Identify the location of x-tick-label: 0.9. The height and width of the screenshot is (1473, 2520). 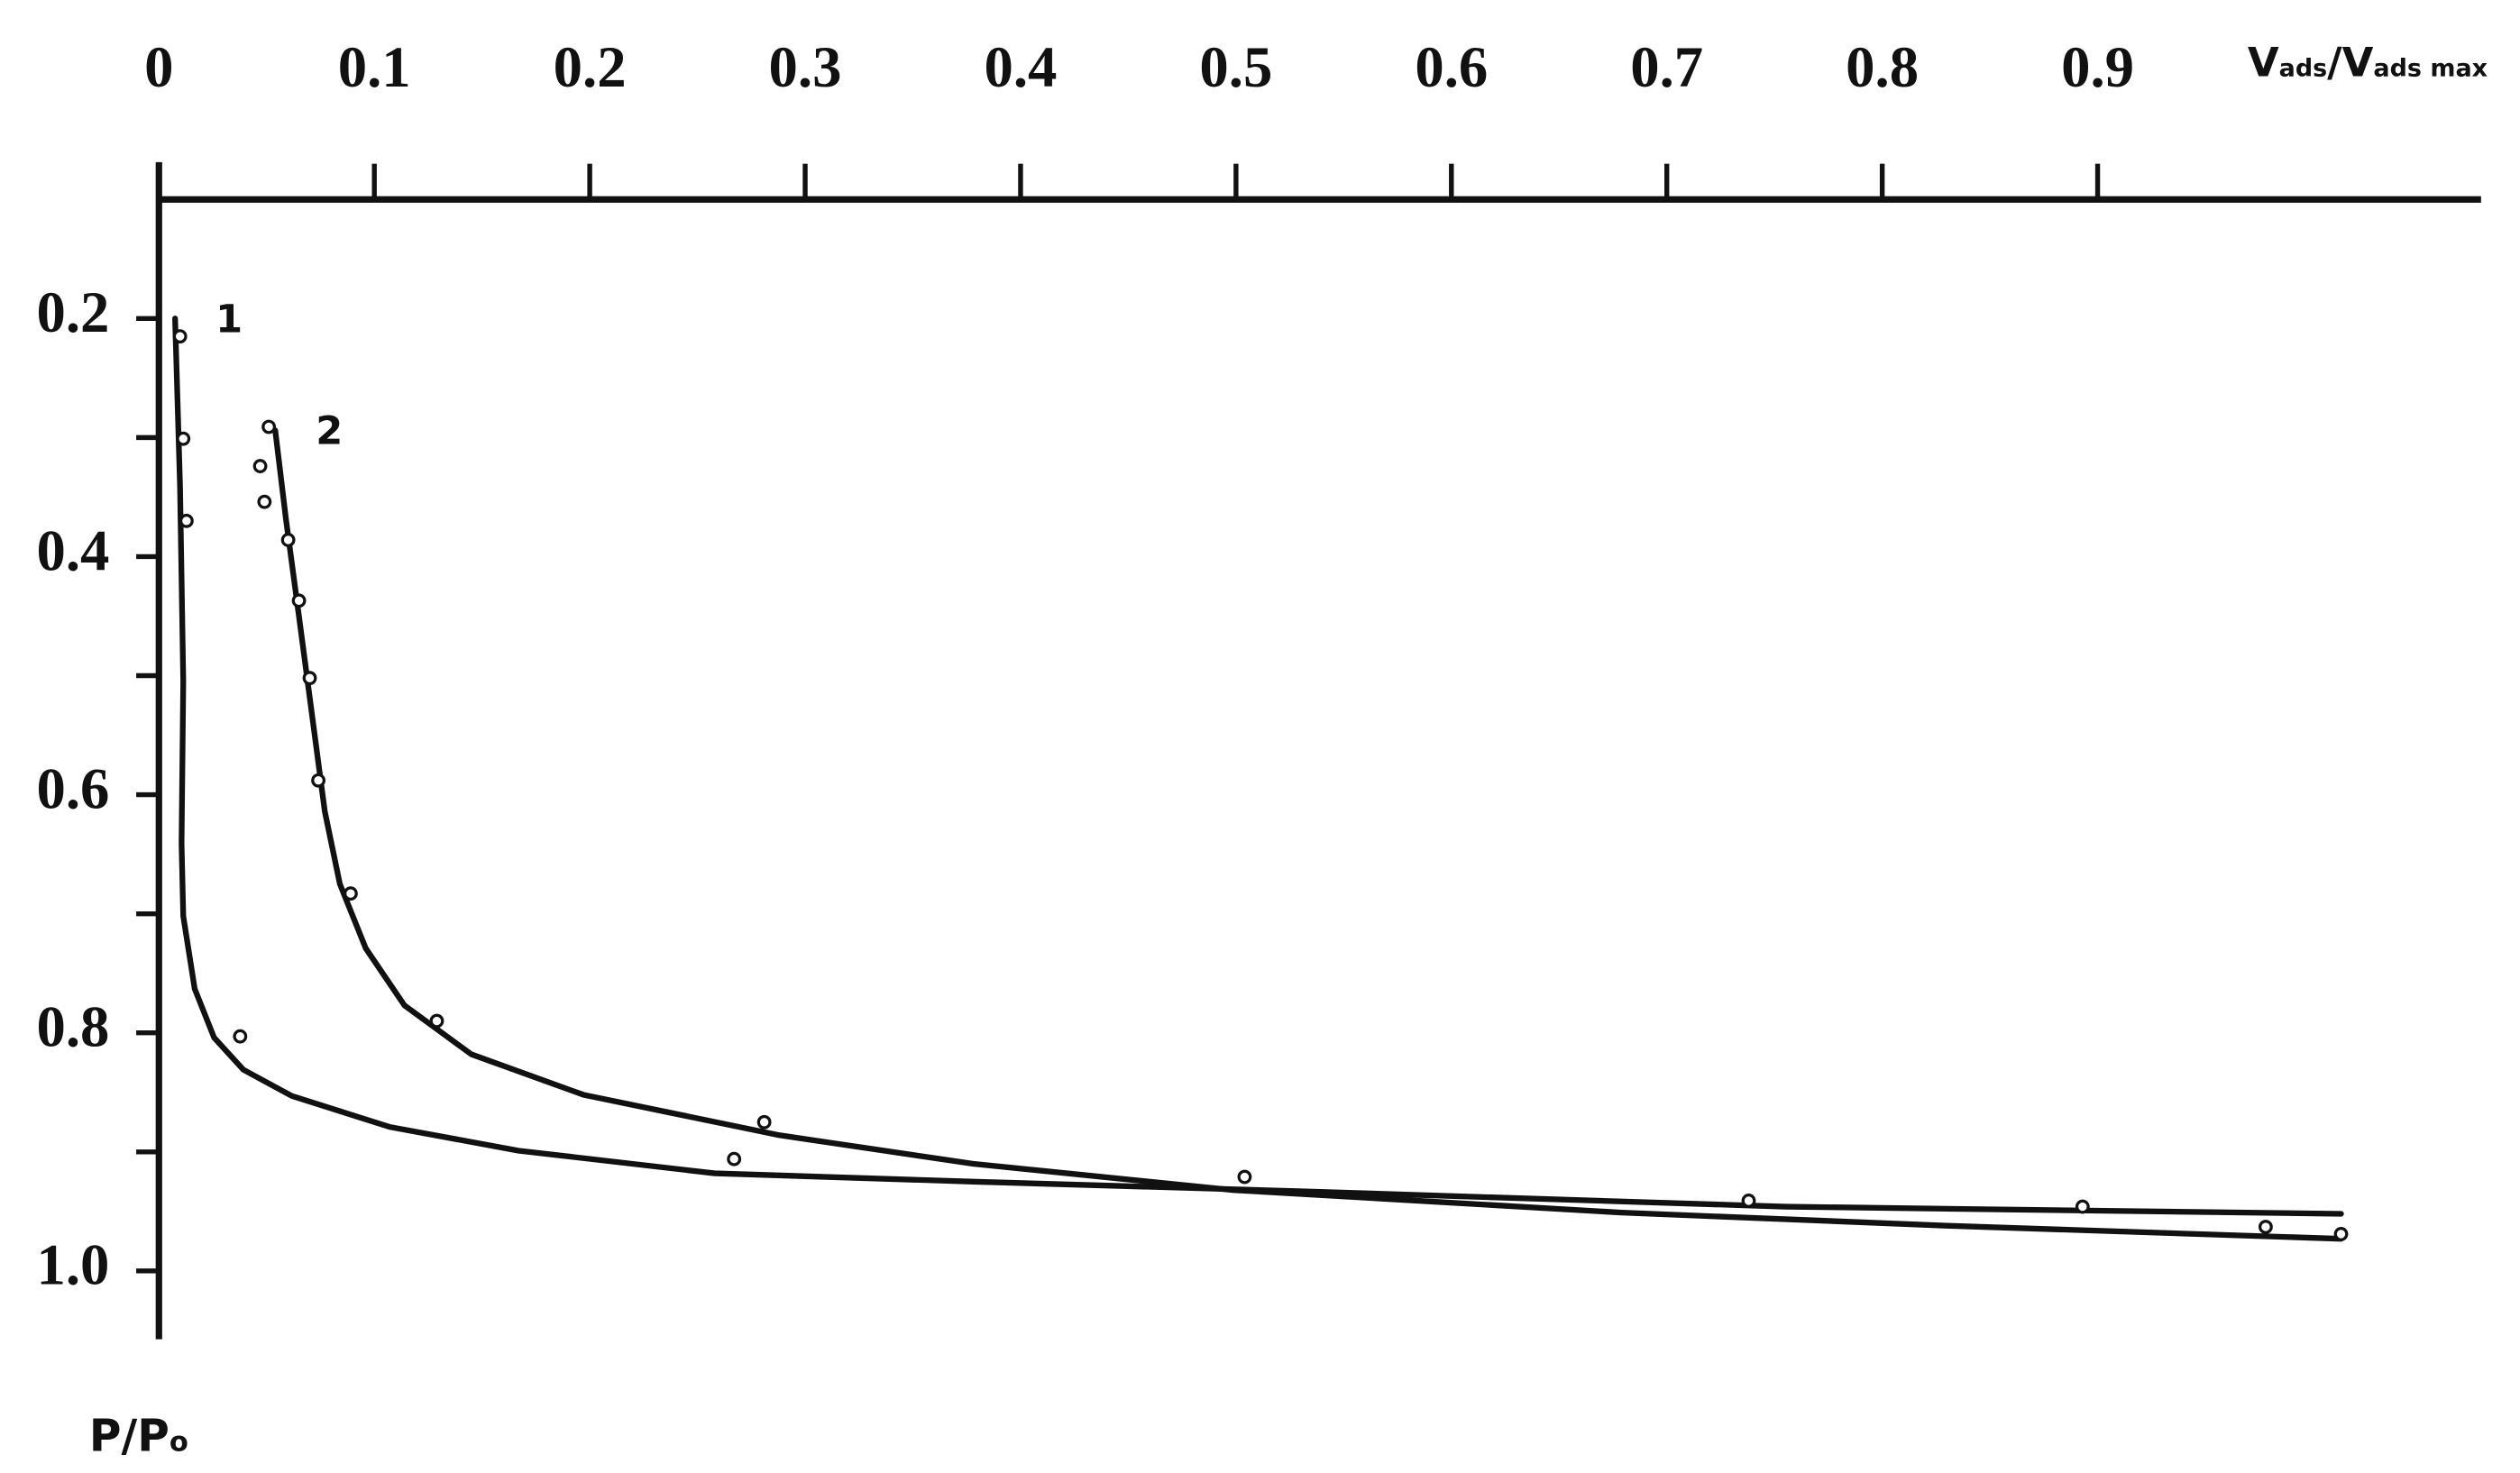
(2097, 67).